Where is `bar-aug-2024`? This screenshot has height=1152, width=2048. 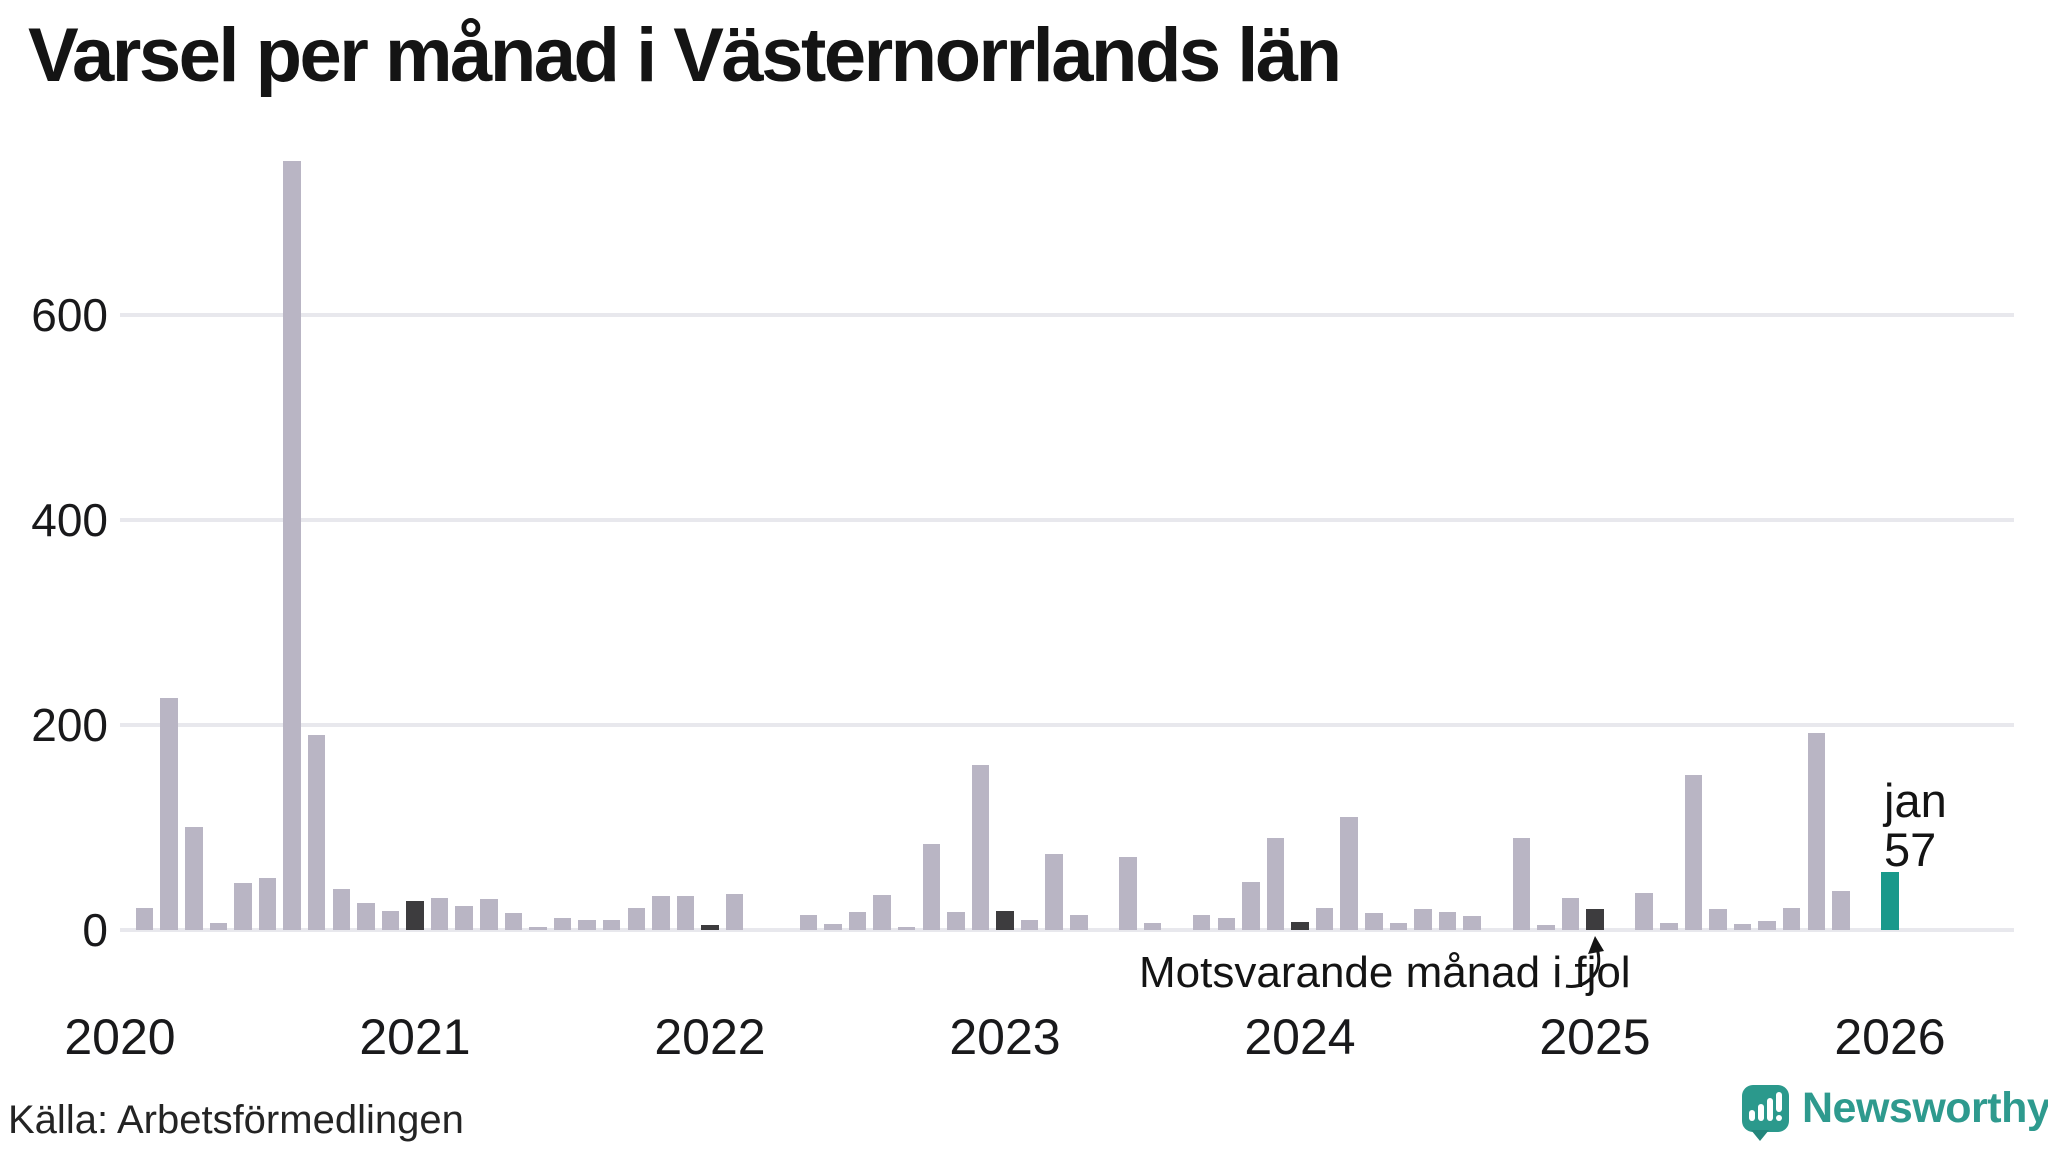
bar-aug-2024 is located at coordinates (1472, 922).